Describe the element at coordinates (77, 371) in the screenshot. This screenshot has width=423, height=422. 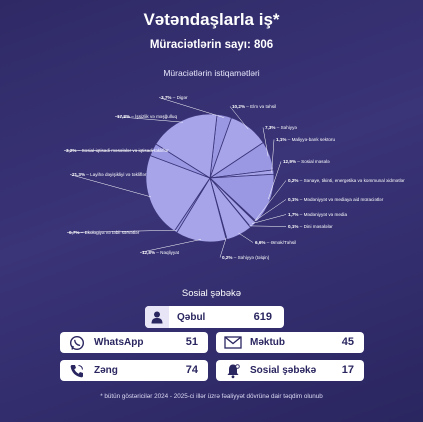
I see `phone-icon` at that location.